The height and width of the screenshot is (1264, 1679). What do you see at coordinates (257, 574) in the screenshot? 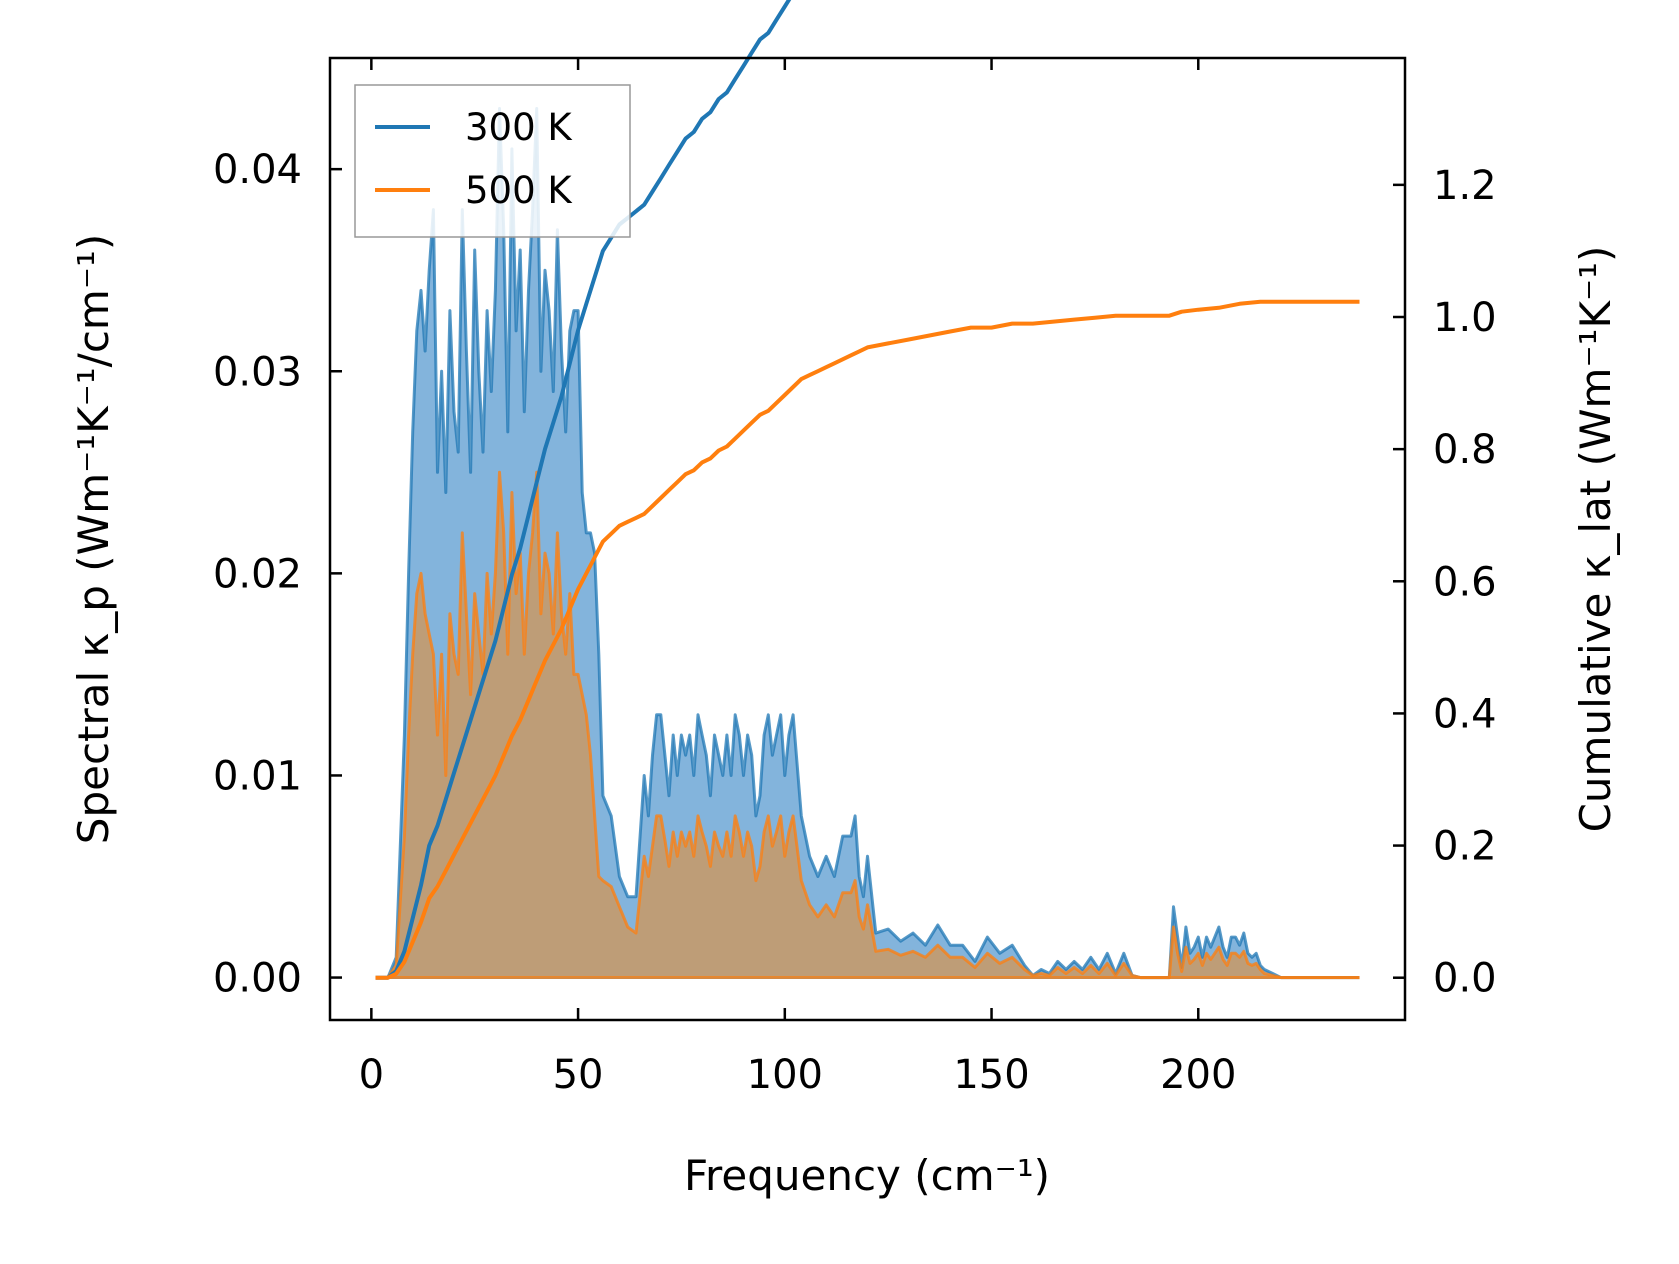
I see `left-y-tick-label: 0.02` at bounding box center [257, 574].